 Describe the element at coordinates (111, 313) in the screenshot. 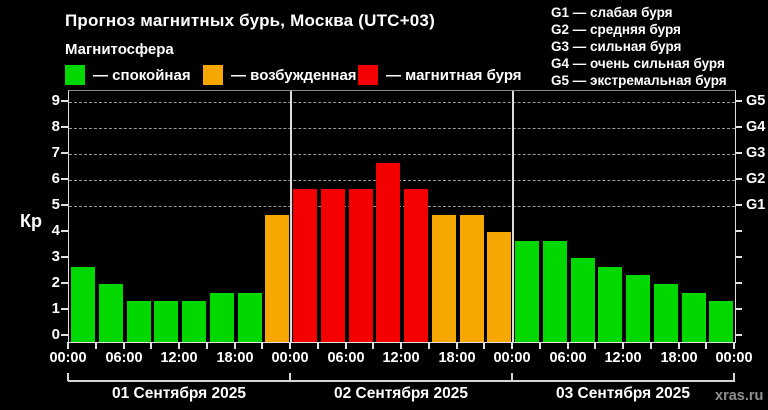

I see `kp-bar-day1-slot2` at that location.